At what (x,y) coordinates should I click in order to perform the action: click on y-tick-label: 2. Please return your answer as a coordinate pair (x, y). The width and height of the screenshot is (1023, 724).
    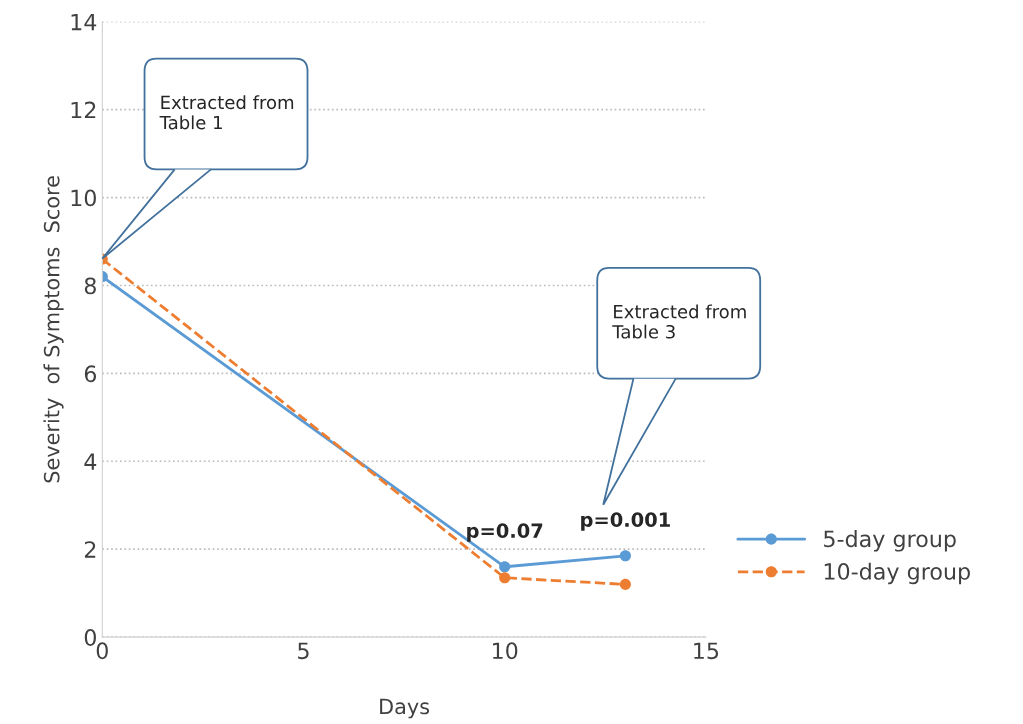
    Looking at the image, I should click on (90, 549).